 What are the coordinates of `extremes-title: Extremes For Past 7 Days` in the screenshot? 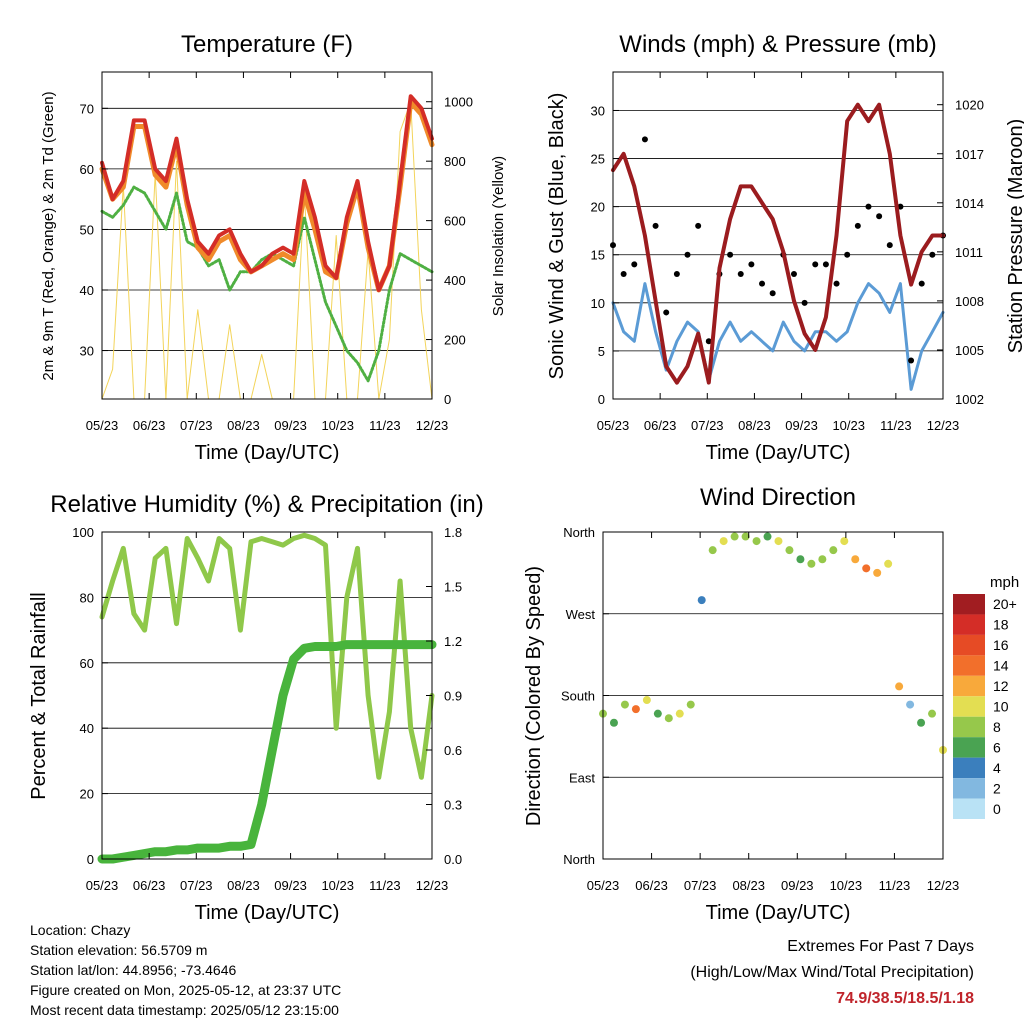 It's located at (880, 946).